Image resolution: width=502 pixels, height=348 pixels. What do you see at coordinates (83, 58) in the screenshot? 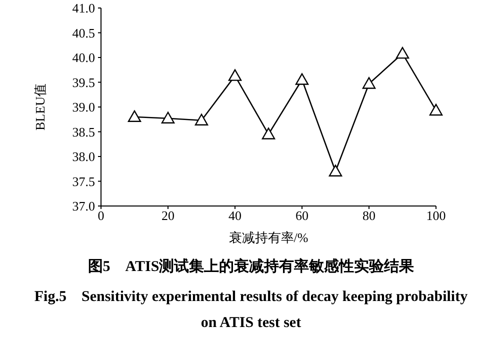
I see `y-tick-label: 40.0` at bounding box center [83, 58].